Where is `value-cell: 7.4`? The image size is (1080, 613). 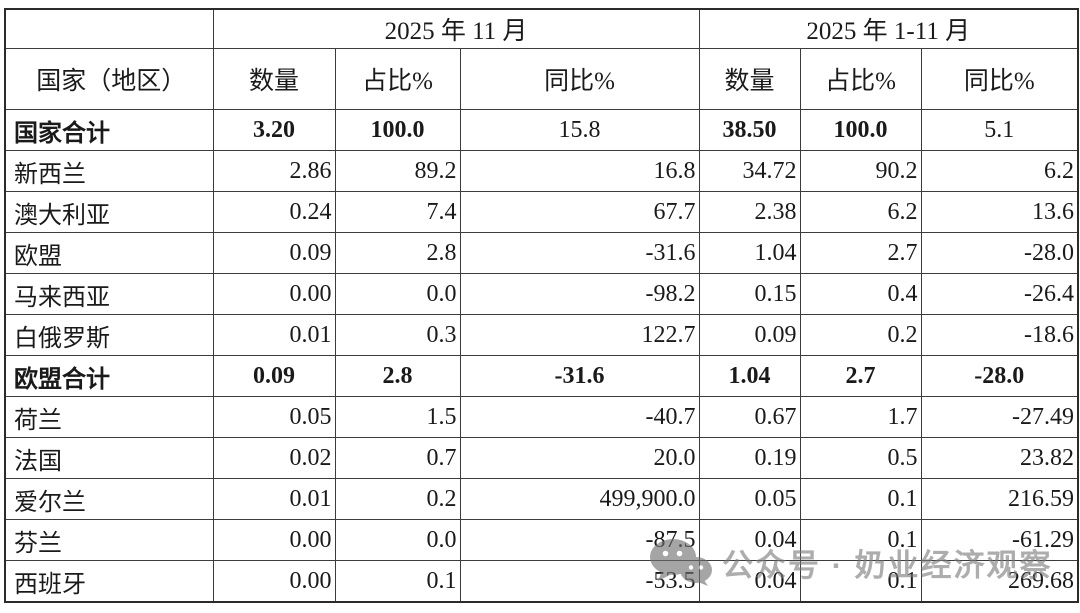 value-cell: 7.4 is located at coordinates (397, 212).